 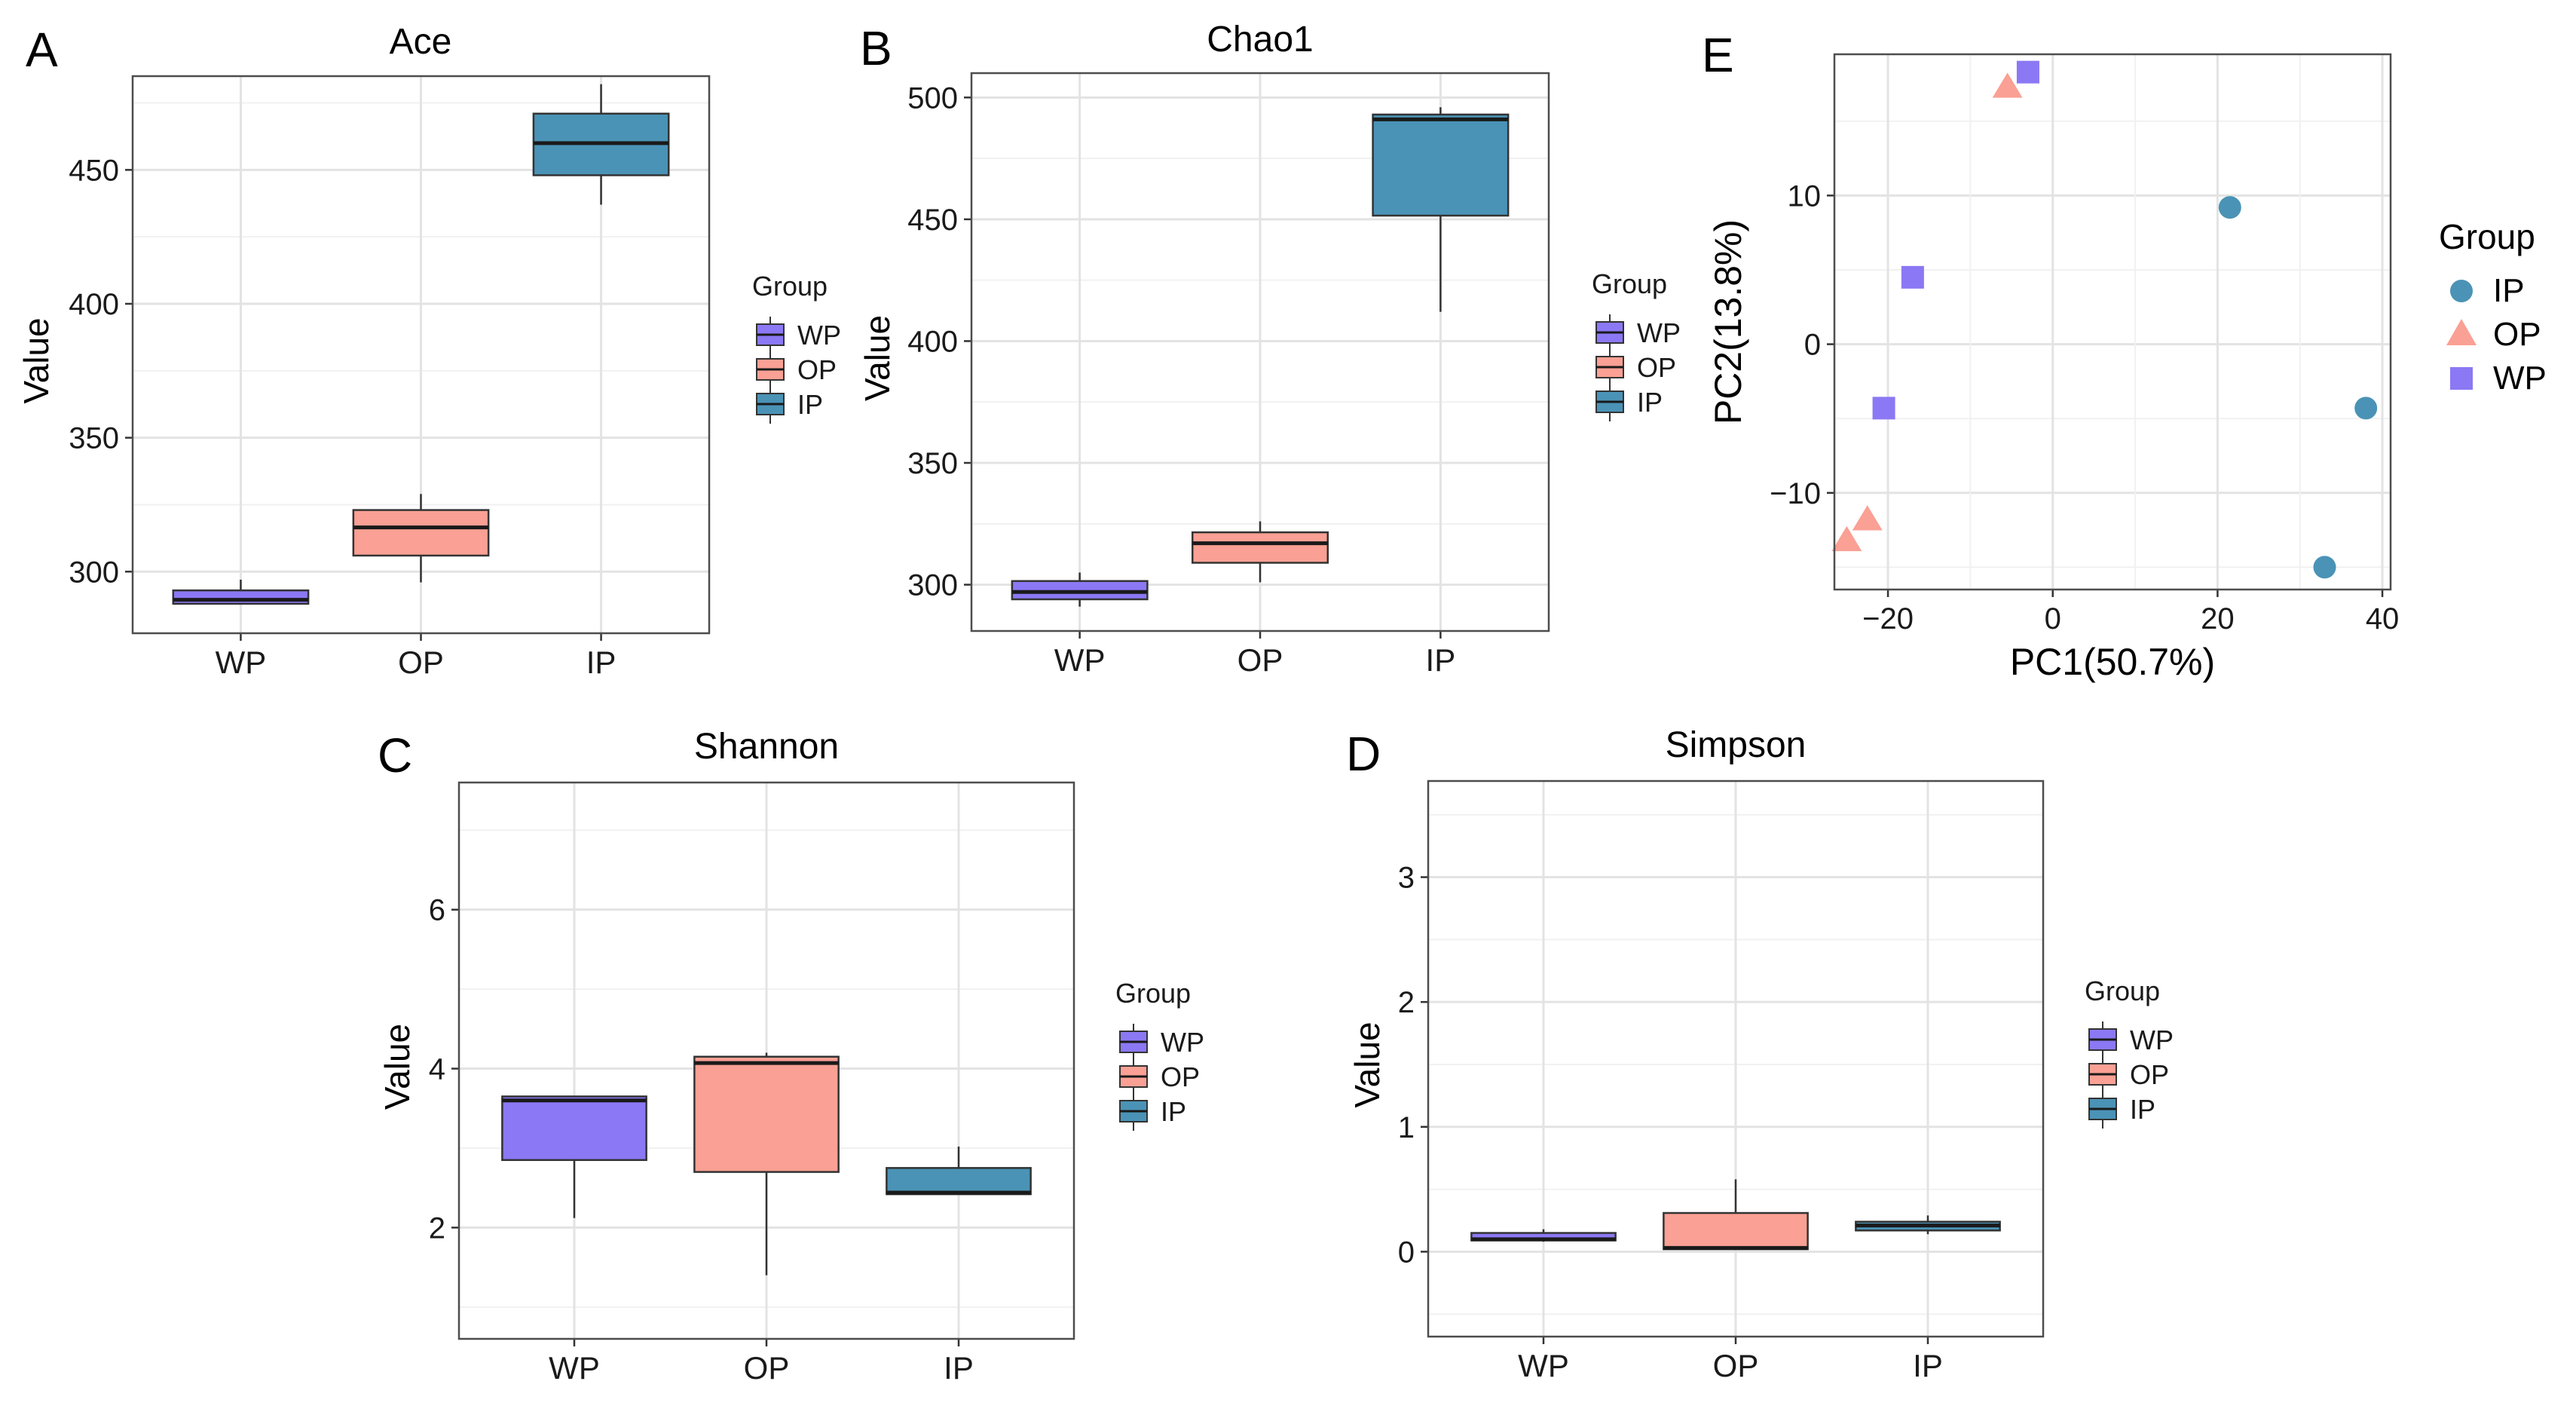 I want to click on legend-key-wp, so click(x=2462, y=379).